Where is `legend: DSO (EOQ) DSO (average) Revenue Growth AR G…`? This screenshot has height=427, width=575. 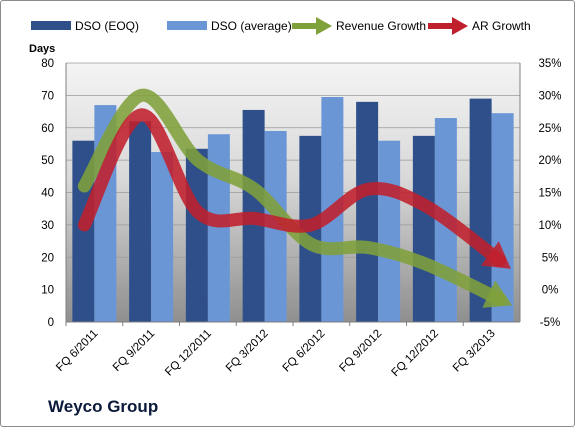 legend: DSO (EOQ) DSO (average) Revenue Growth AR G… is located at coordinates (281, 26).